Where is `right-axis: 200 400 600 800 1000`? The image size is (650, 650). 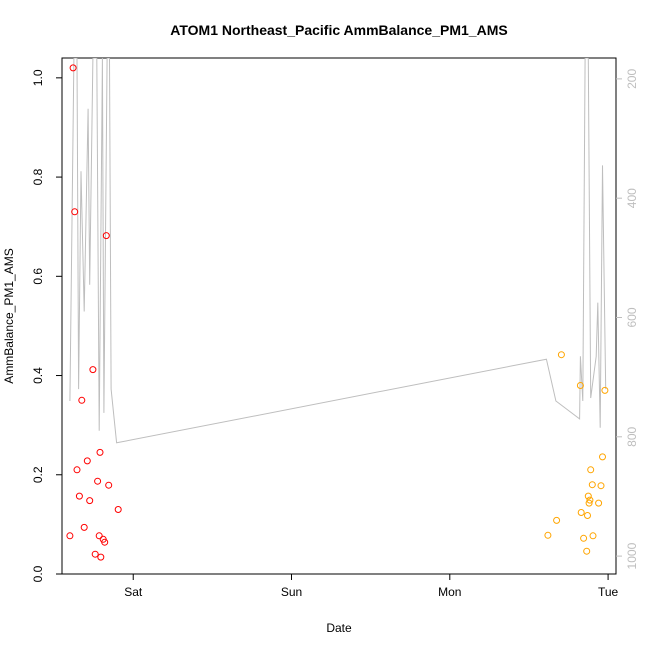 right-axis: 200 400 600 800 1000 is located at coordinates (627, 319).